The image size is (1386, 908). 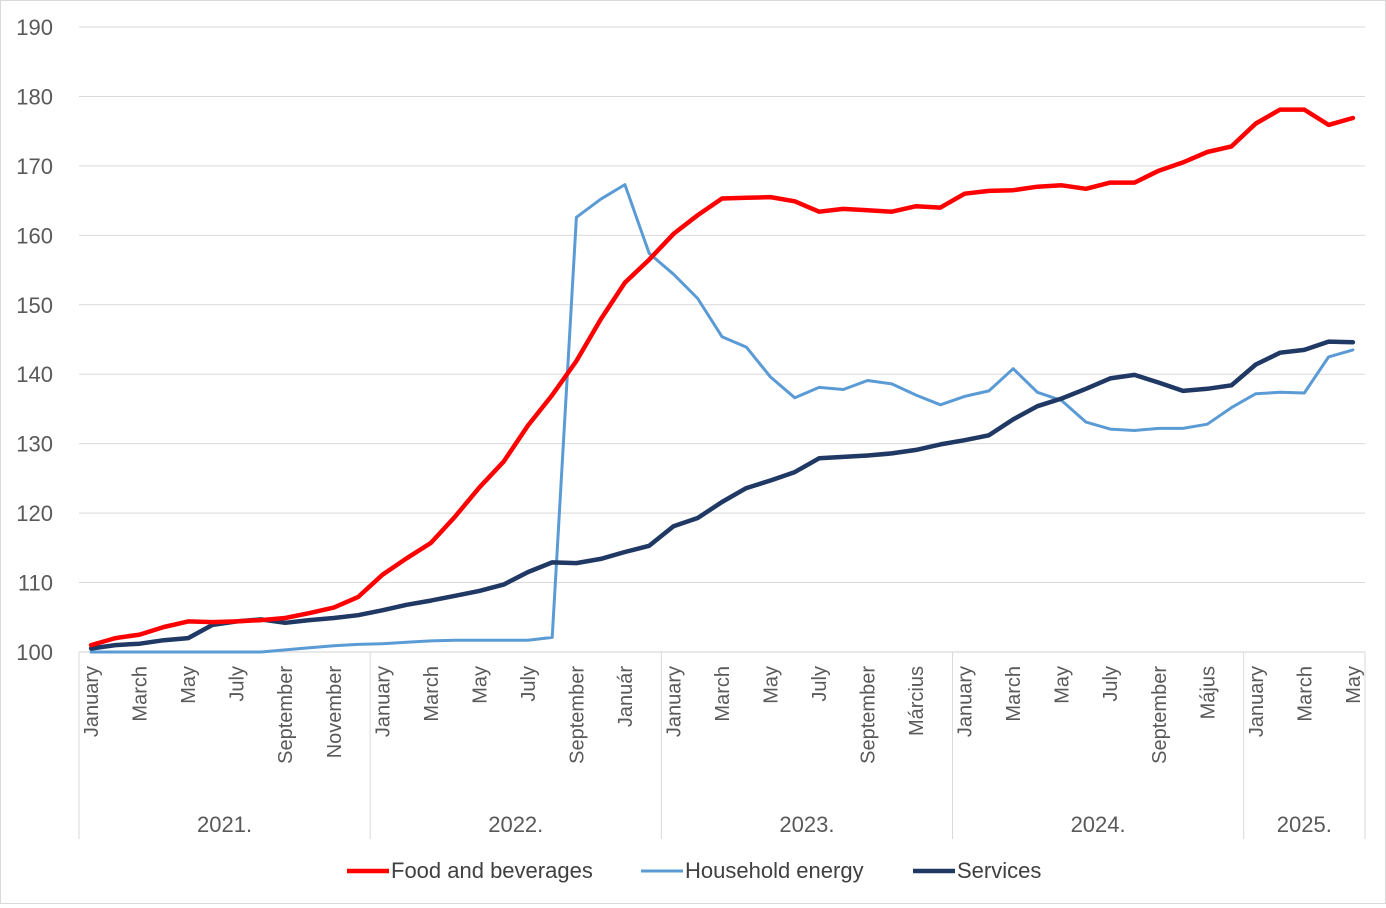 What do you see at coordinates (34, 27) in the screenshot?
I see `y-tick-label: 190` at bounding box center [34, 27].